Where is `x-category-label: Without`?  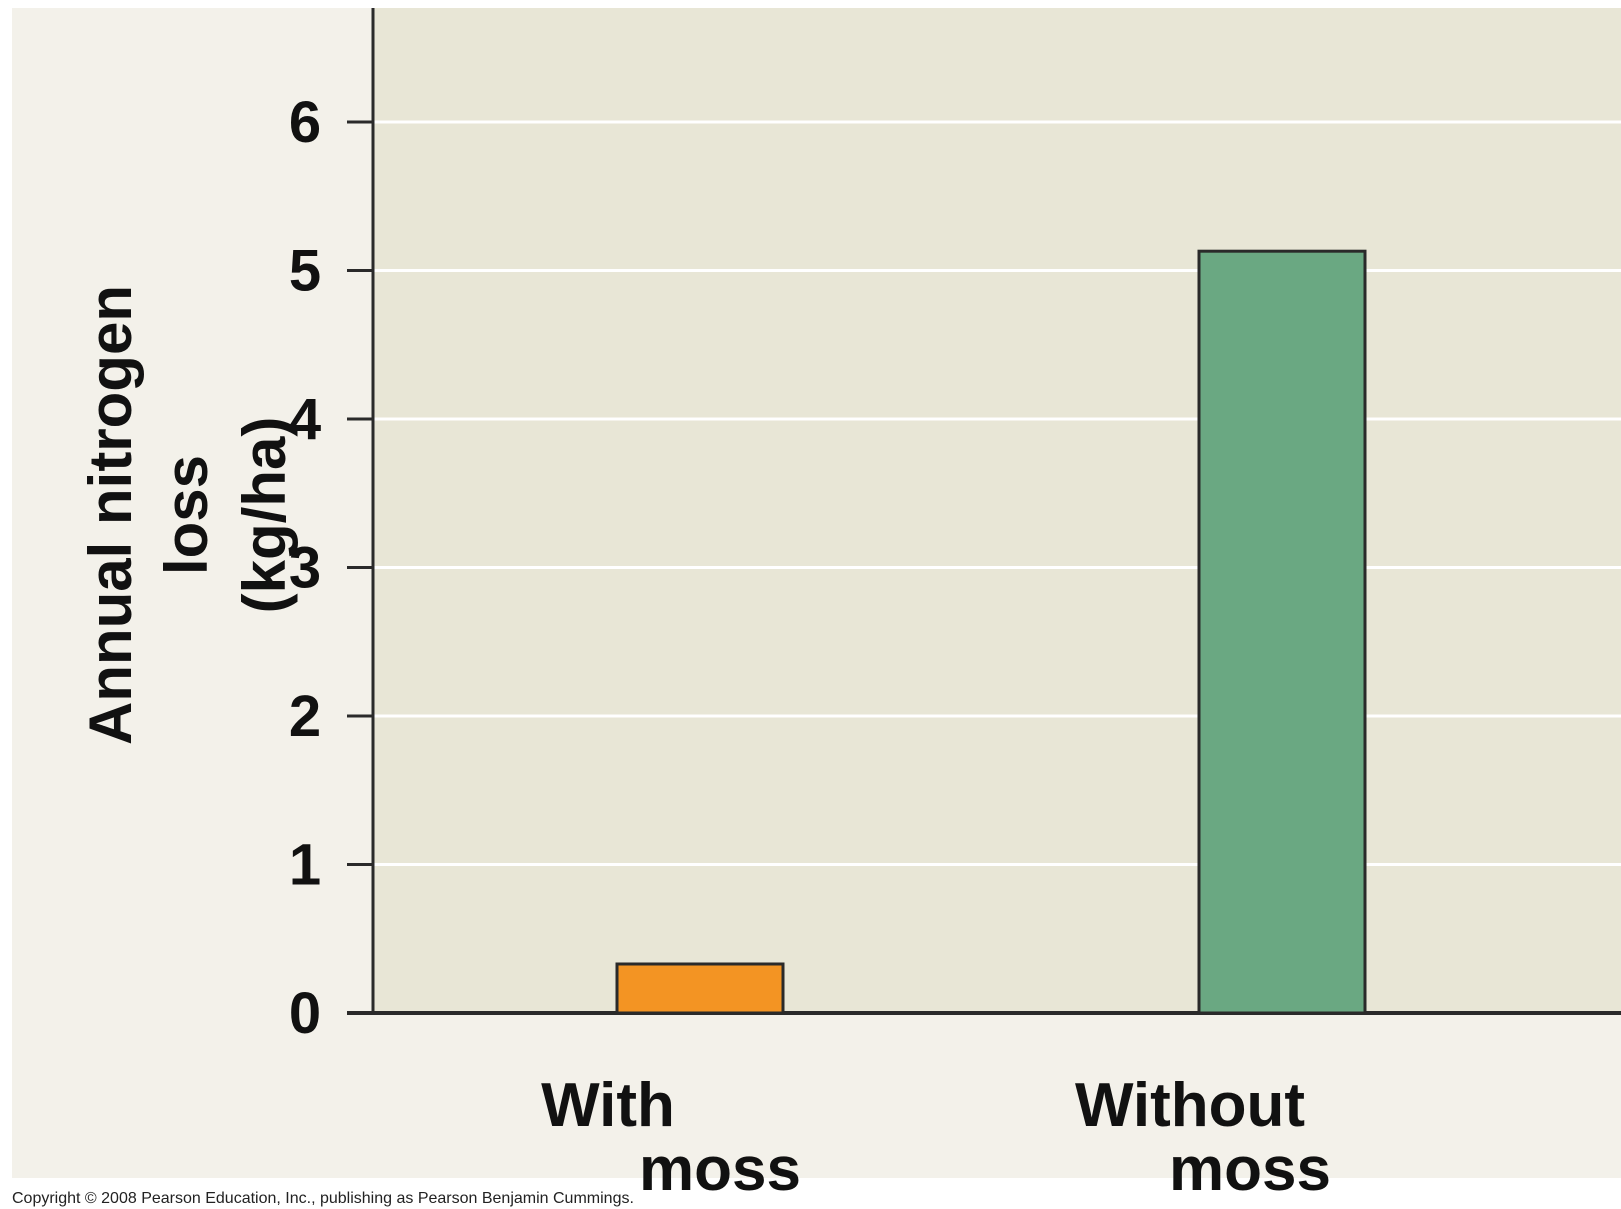
x-category-label: Without is located at coordinates (1190, 1105).